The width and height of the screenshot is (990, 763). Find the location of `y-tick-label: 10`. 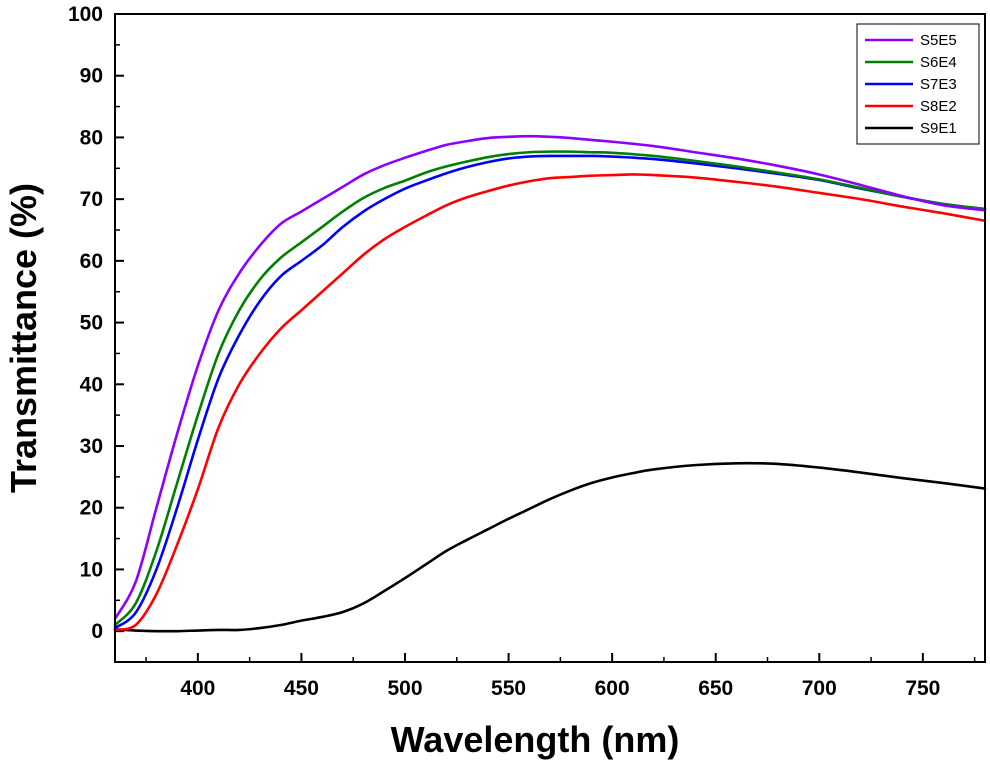

y-tick-label: 10 is located at coordinates (91, 569).